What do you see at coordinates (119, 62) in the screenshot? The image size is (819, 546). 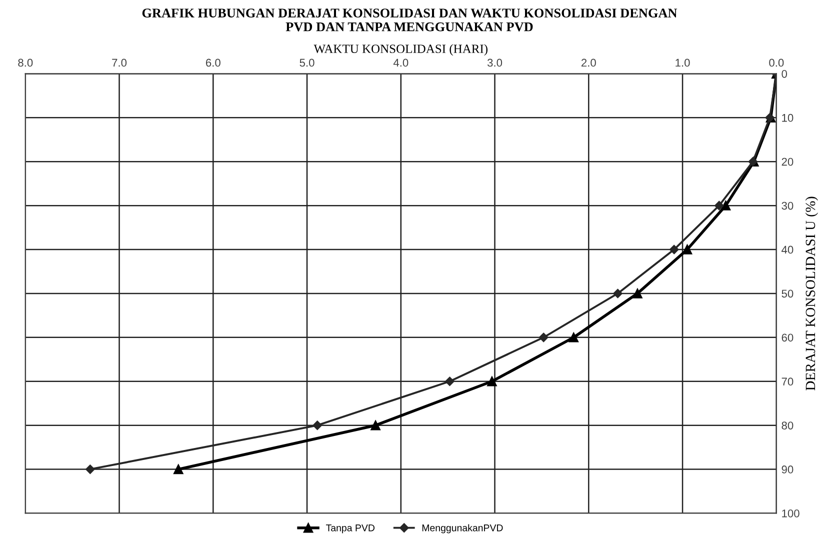 I see `x-tick-label: 7.0` at bounding box center [119, 62].